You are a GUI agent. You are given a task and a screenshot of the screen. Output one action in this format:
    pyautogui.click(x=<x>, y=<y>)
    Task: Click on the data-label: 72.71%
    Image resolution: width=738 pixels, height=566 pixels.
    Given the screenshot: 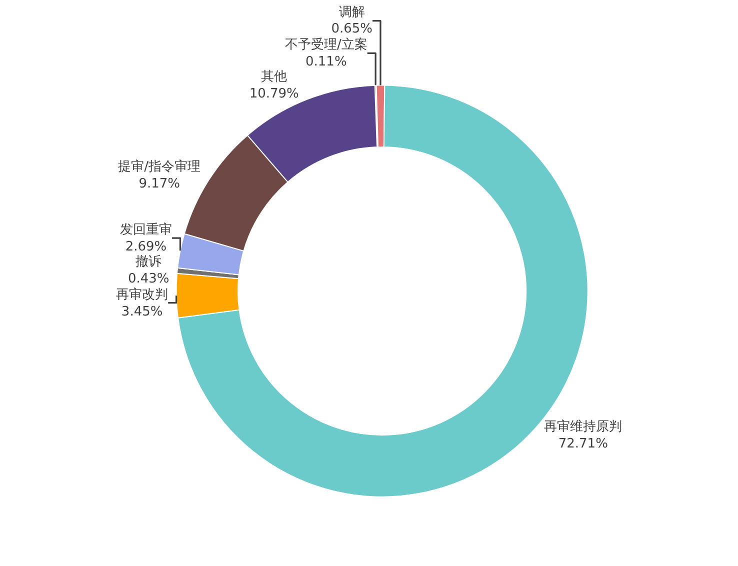 What is the action you would take?
    pyautogui.click(x=583, y=444)
    